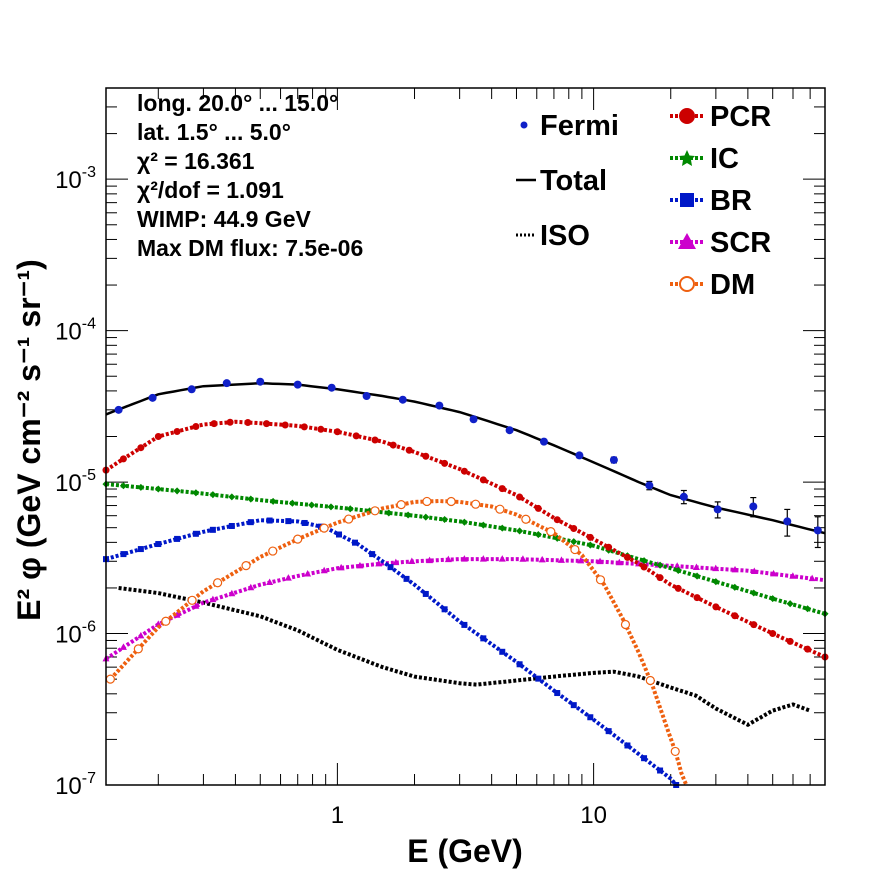 This screenshot has height=872, width=896. What do you see at coordinates (237, 103) in the screenshot?
I see `annotation-longitude: long. 20.0° ... 15.0°` at bounding box center [237, 103].